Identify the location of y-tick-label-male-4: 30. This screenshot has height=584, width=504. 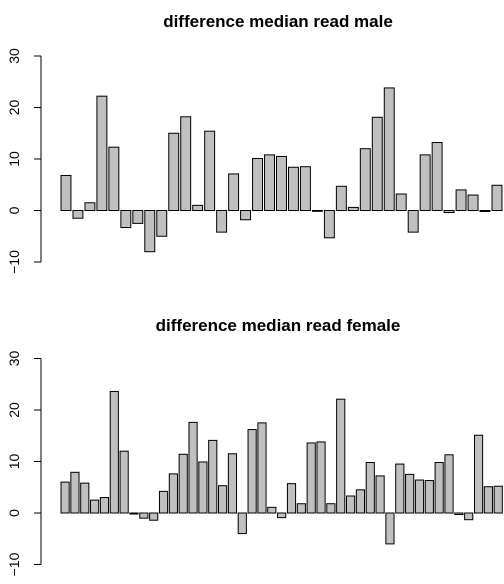
(14, 56).